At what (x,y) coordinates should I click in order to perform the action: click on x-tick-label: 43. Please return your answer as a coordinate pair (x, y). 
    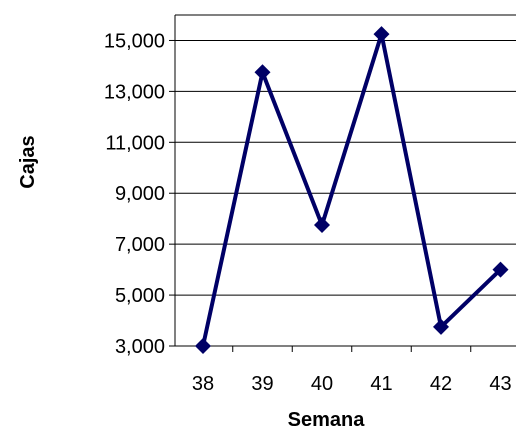
    Looking at the image, I should click on (500, 384).